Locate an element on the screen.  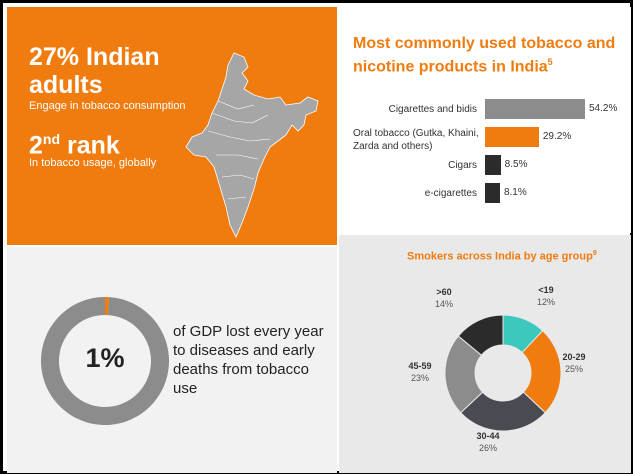
bar-value-label: 8.5% is located at coordinates (516, 164).